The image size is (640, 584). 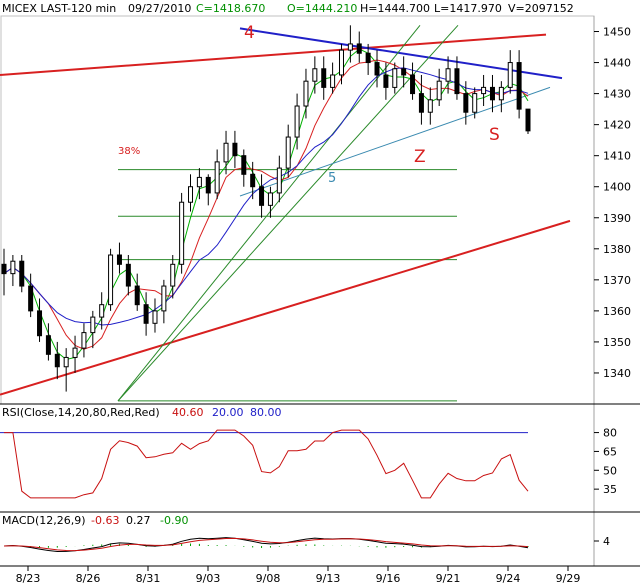 I want to click on trendline-upper-red, so click(x=273, y=54).